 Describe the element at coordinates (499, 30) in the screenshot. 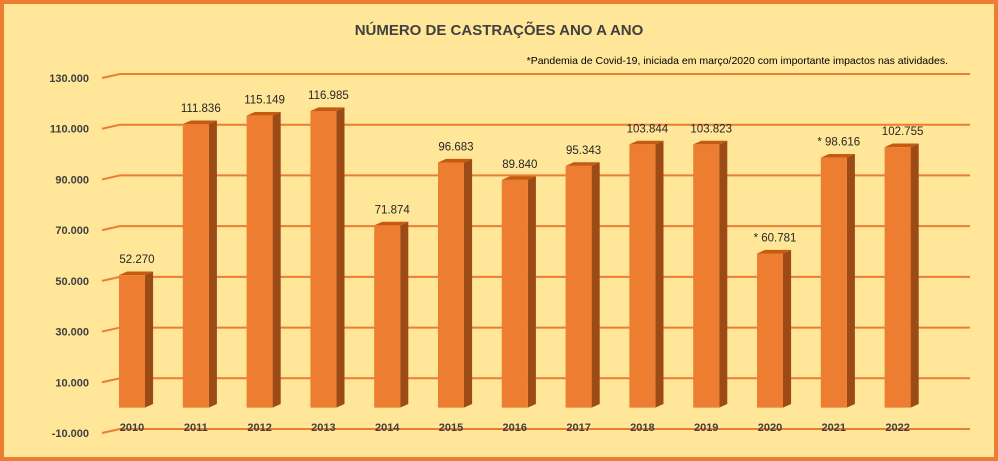

I see `chart-title: NÚMERO DE CASTRAÇÕES ANO A ANO` at that location.